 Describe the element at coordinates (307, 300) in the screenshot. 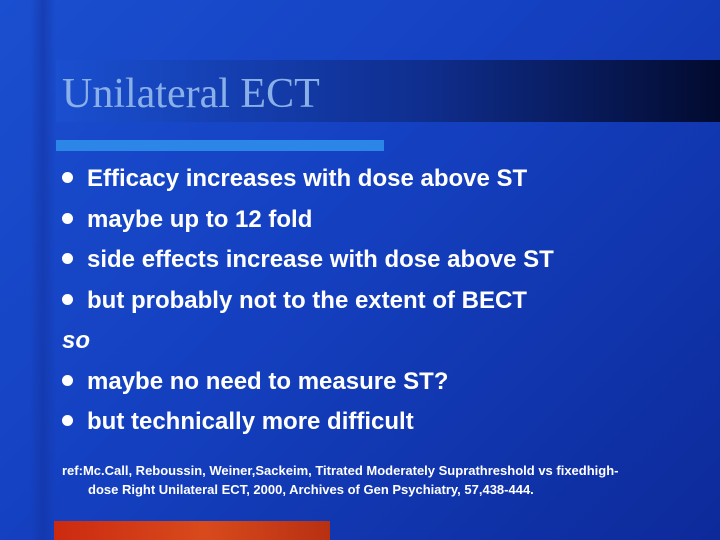

I see `bullet-text: but probably not to the extent of BECT` at that location.